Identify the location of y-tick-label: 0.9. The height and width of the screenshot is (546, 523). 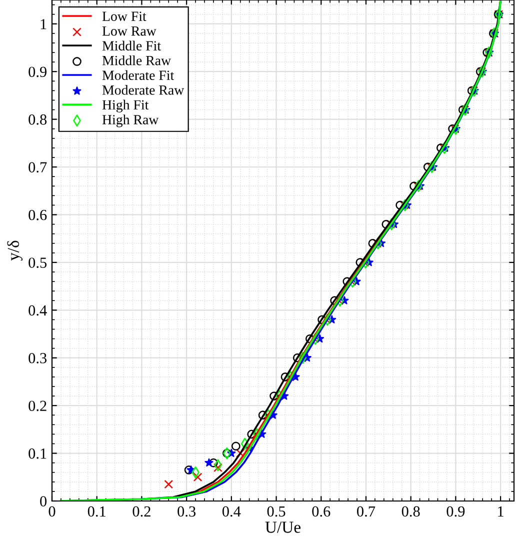
(37, 72).